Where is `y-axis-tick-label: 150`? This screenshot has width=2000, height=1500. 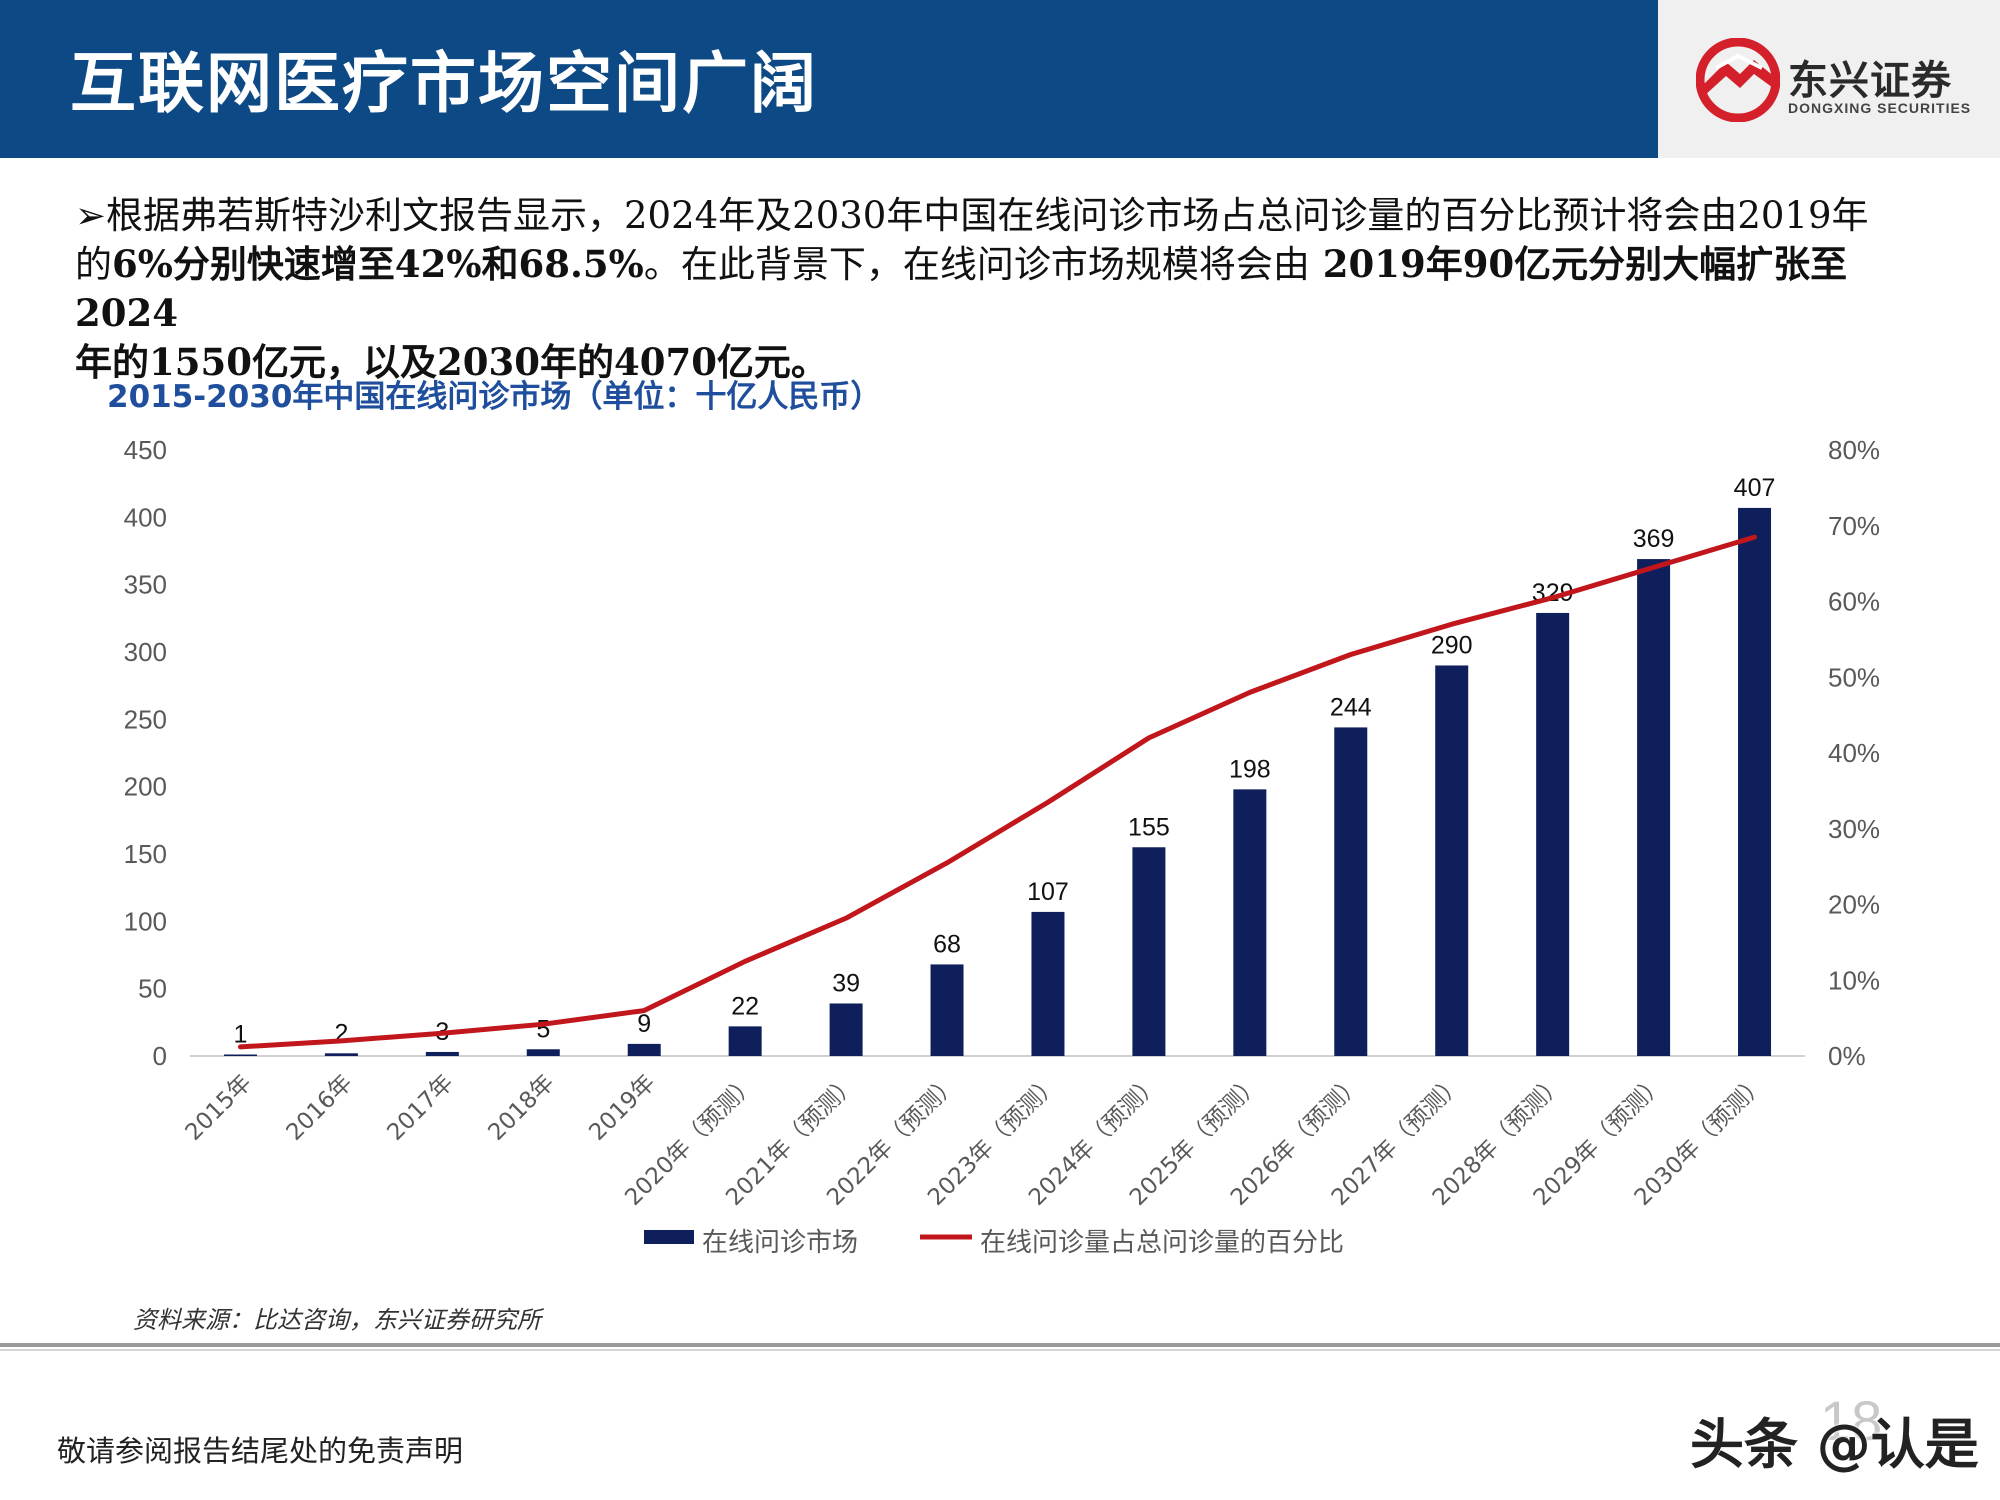
y-axis-tick-label: 150 is located at coordinates (145, 854).